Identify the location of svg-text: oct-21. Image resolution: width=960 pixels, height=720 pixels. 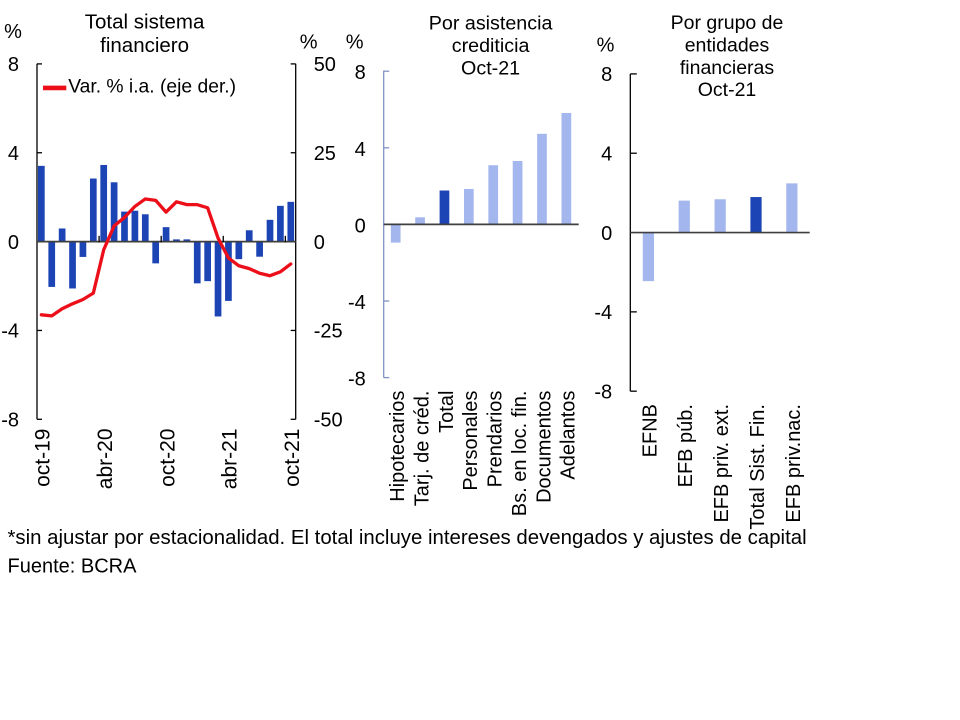
(292, 458).